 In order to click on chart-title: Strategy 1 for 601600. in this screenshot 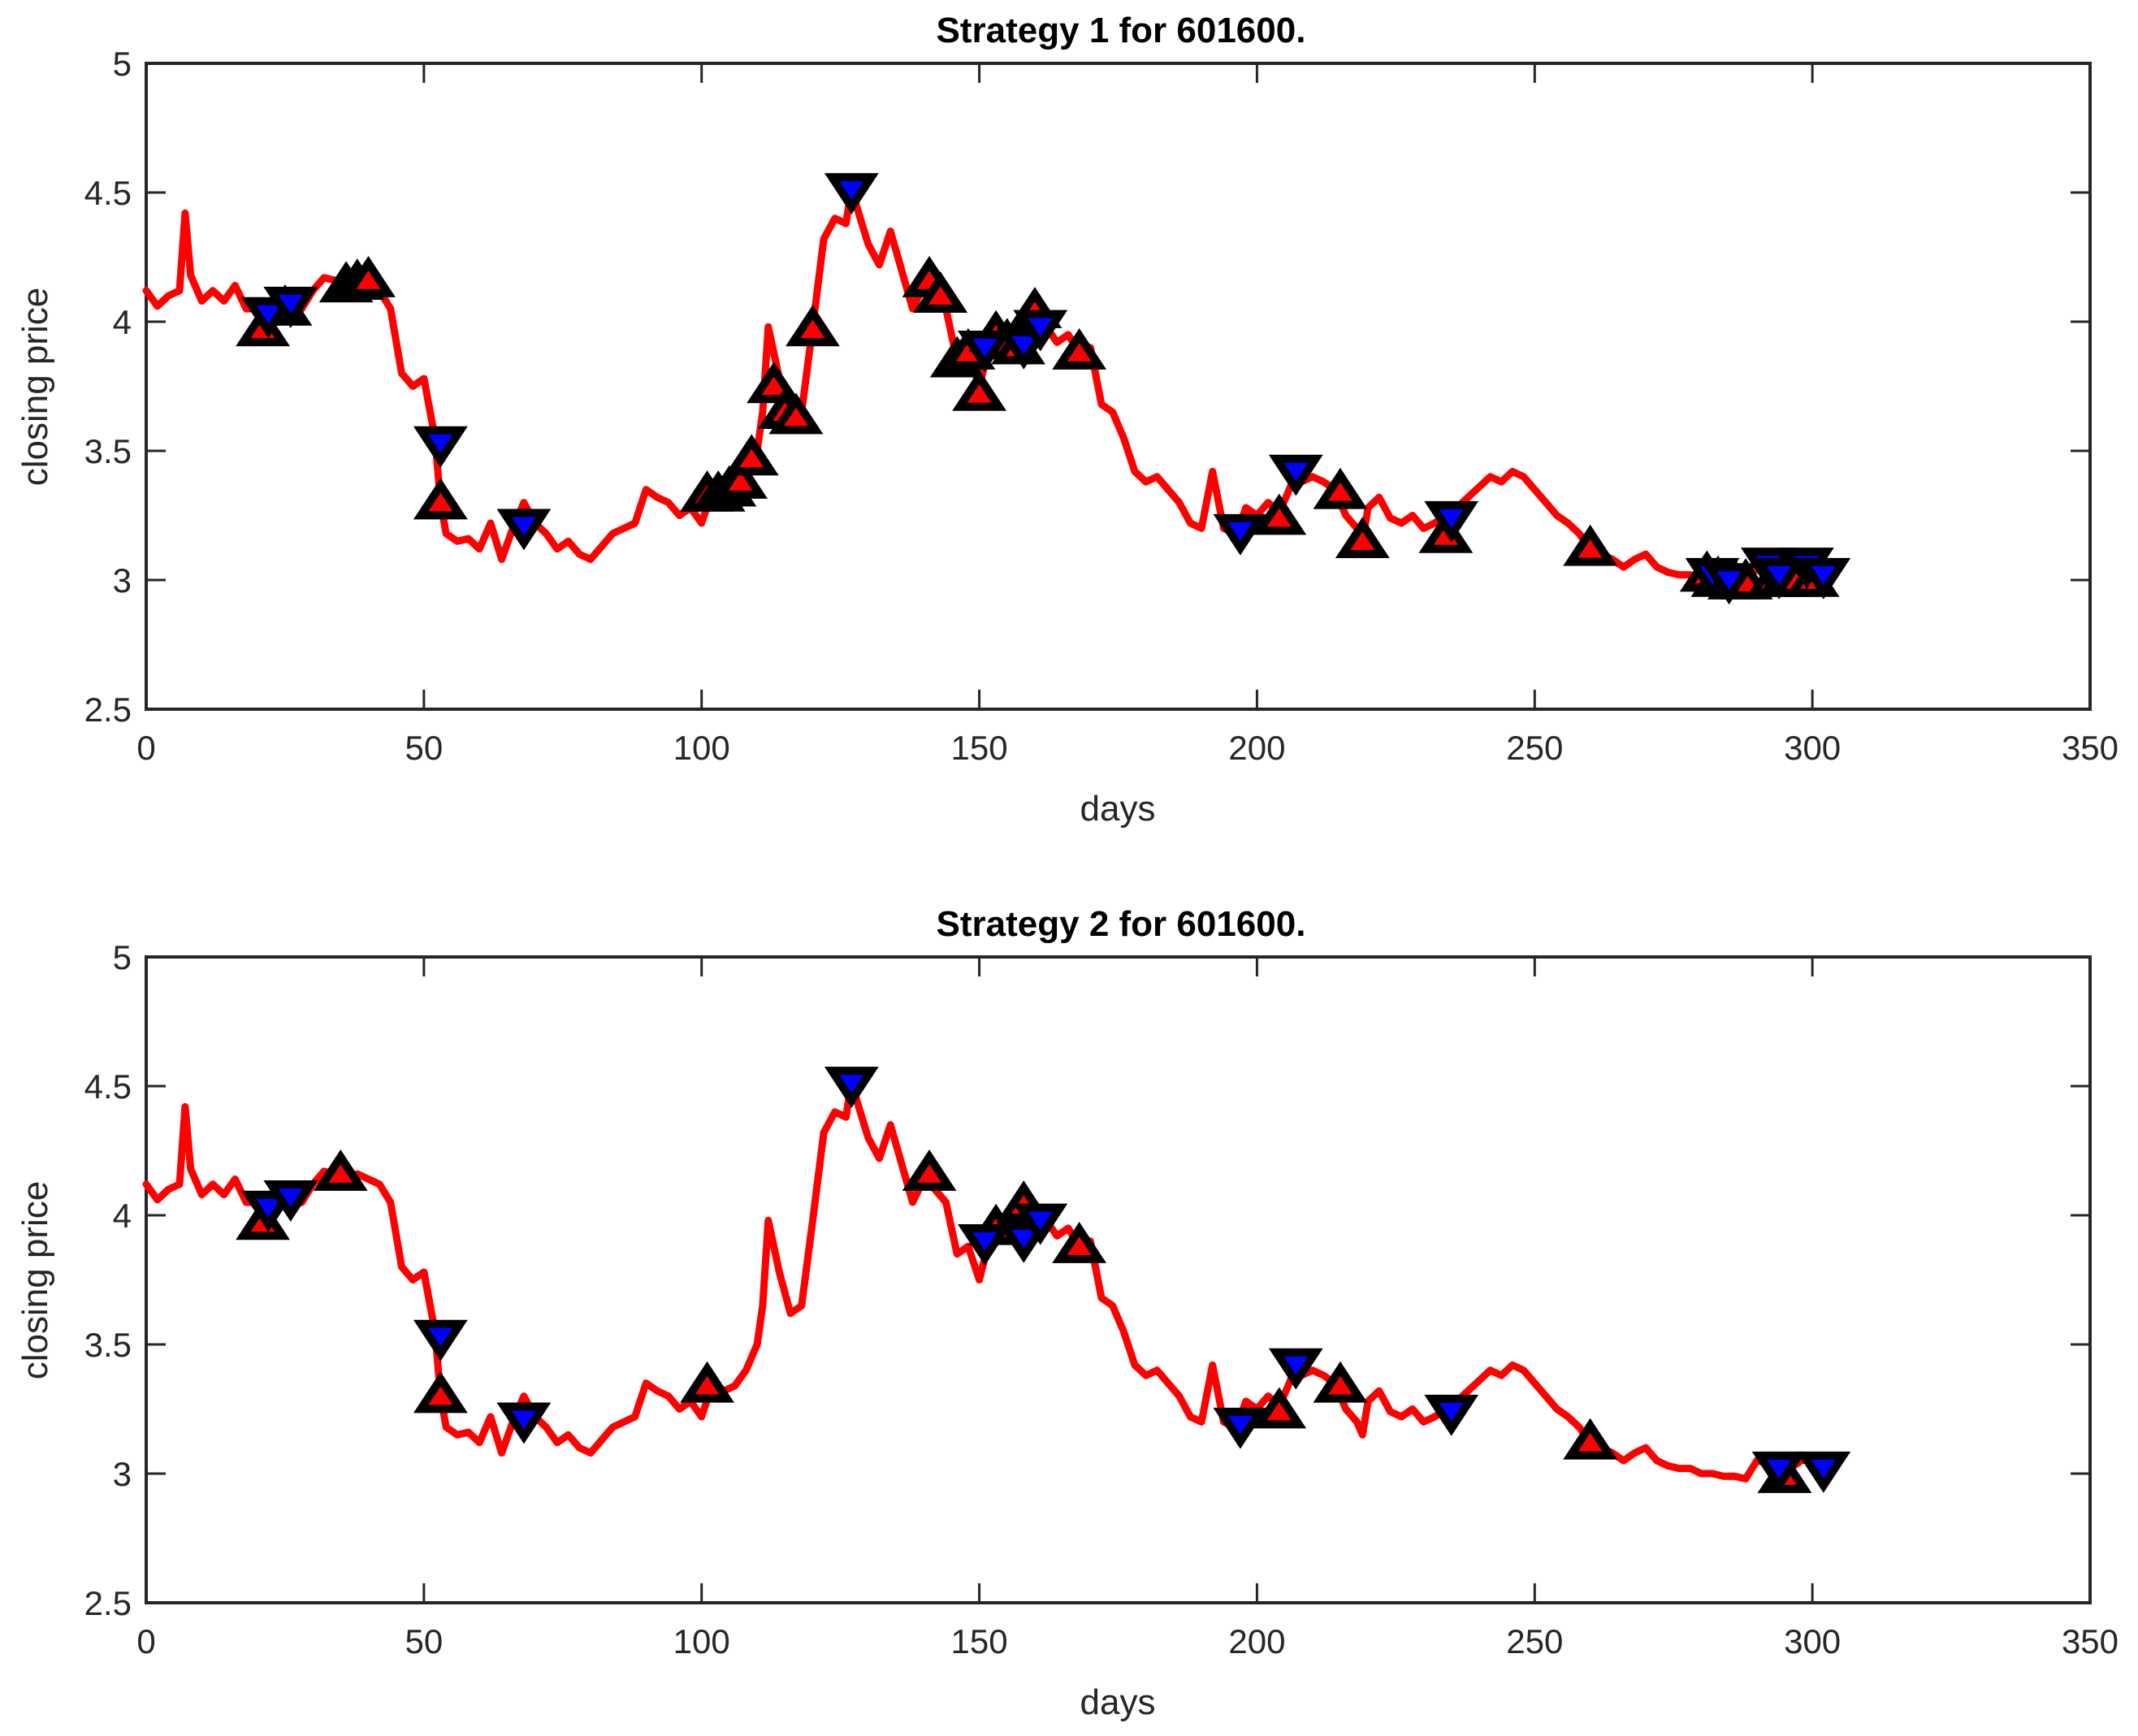, I will do `click(1121, 30)`.